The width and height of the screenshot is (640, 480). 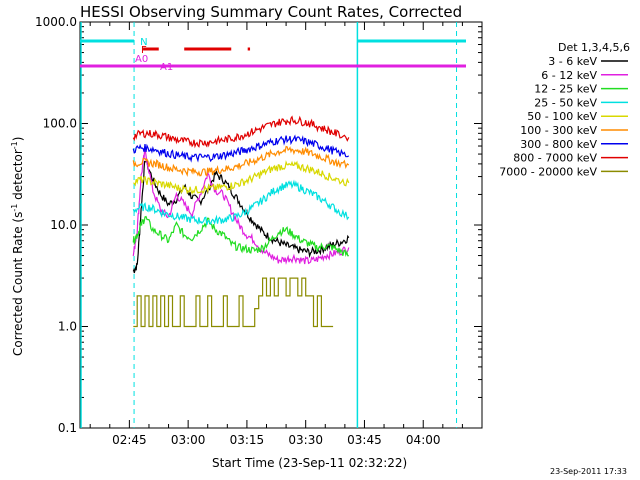 I want to click on legend-entry-3: 12 - 25 keV, so click(x=565, y=89).